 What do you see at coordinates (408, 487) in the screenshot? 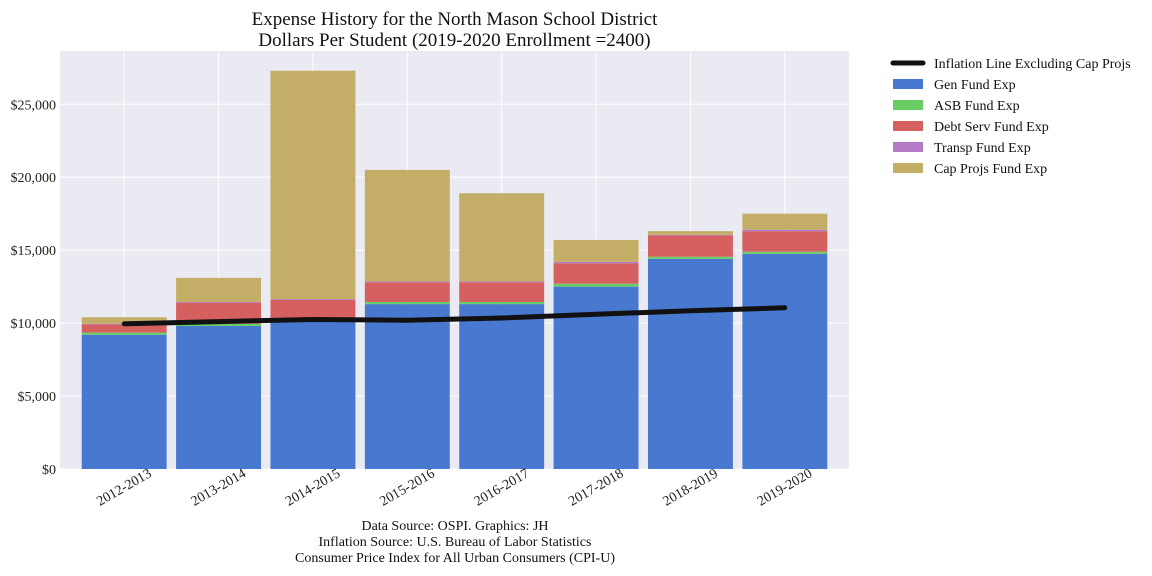
I see `x-tick-label: 2015-2016` at bounding box center [408, 487].